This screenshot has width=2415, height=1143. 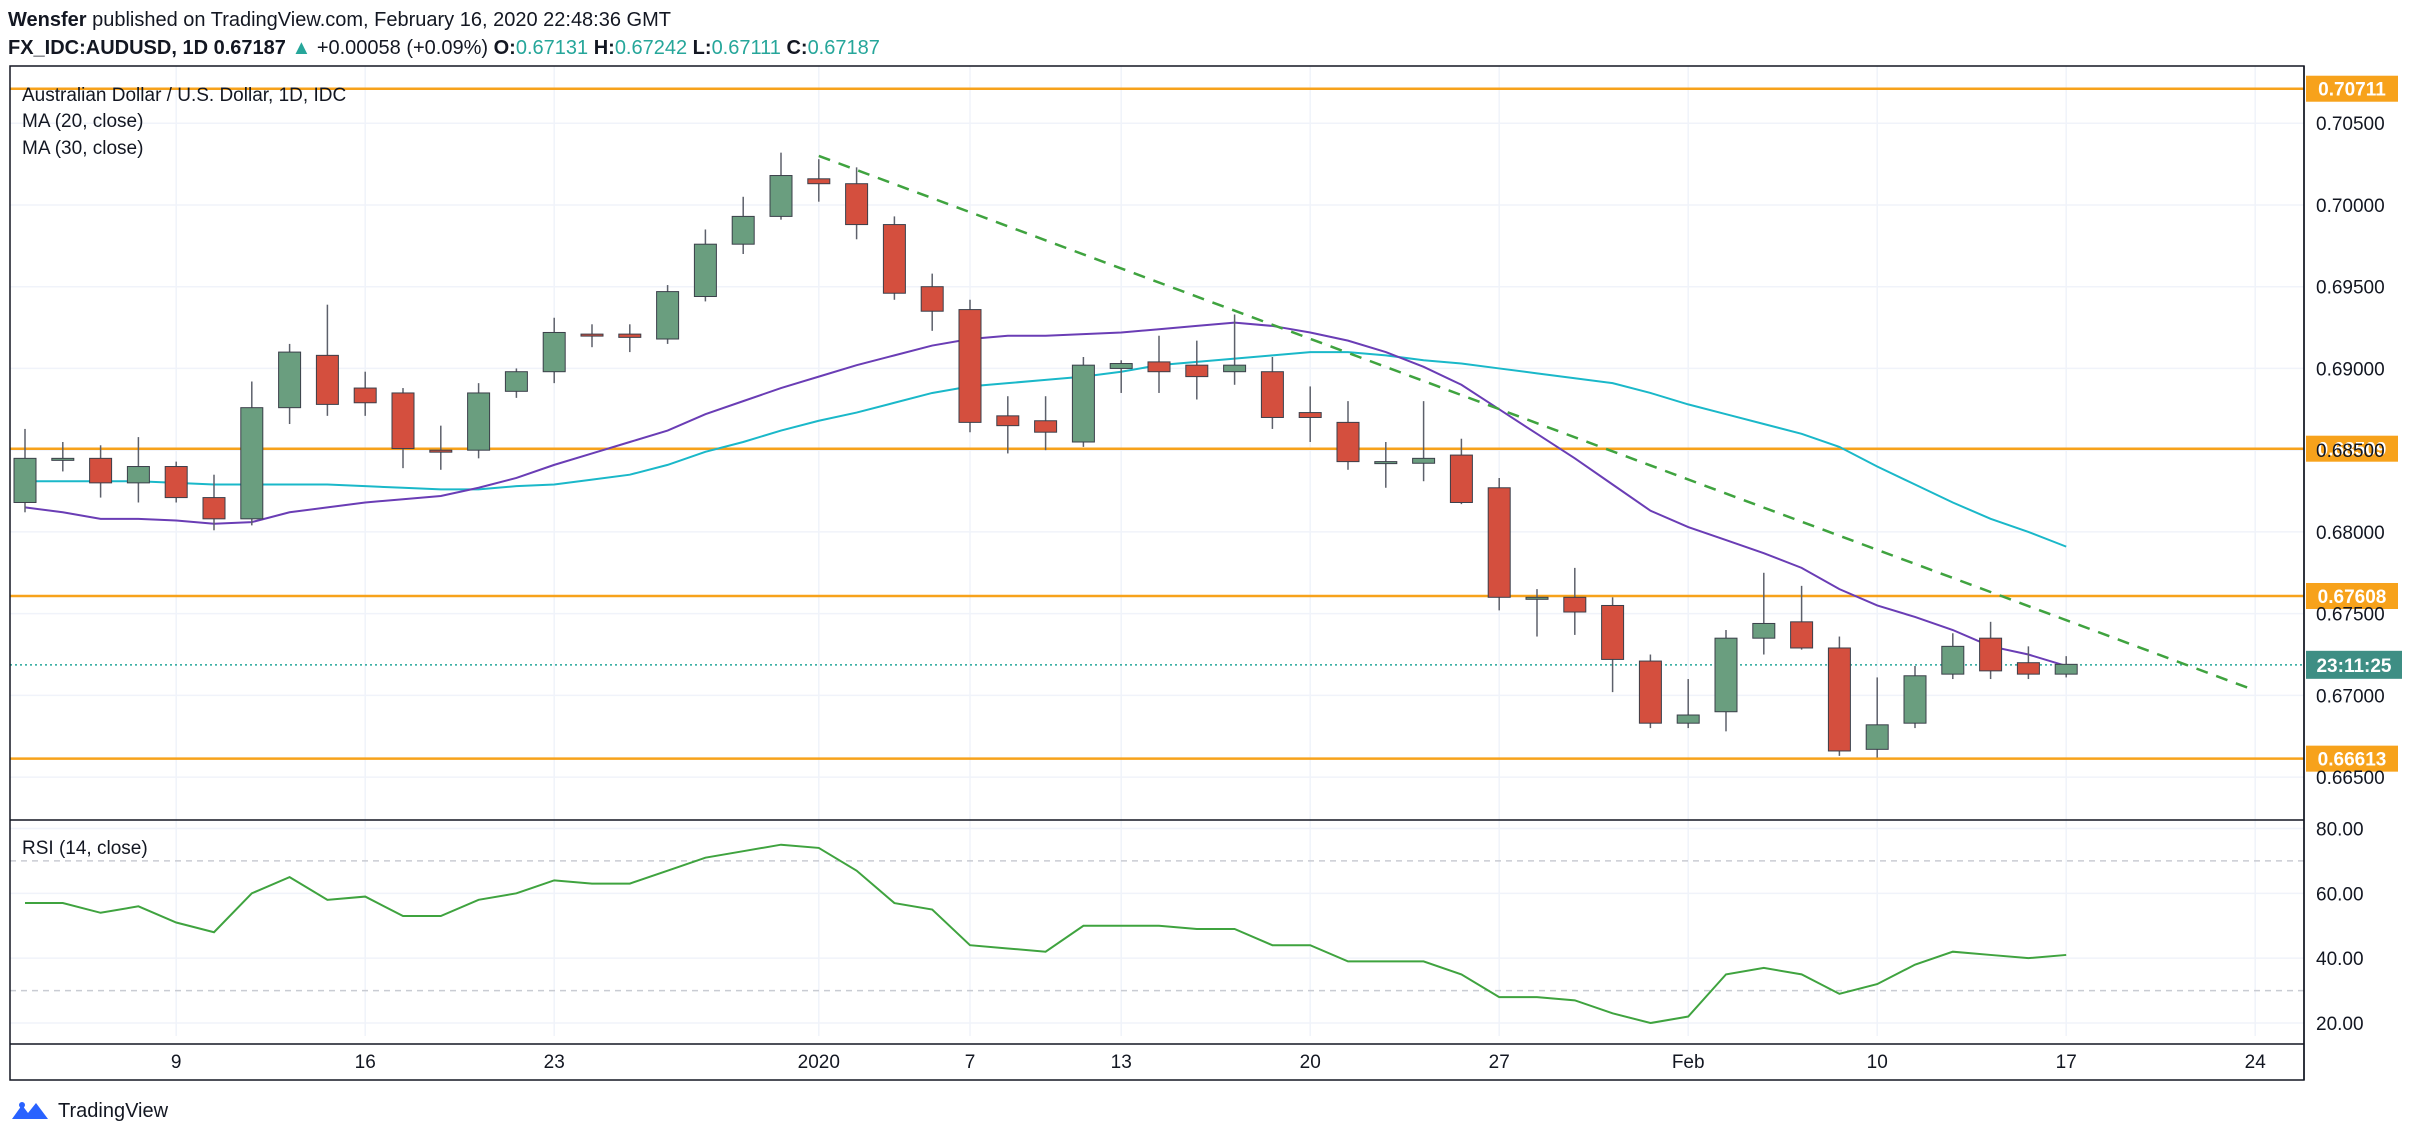 What do you see at coordinates (2340, 829) in the screenshot?
I see `rsi-tick-label: 80.00` at bounding box center [2340, 829].